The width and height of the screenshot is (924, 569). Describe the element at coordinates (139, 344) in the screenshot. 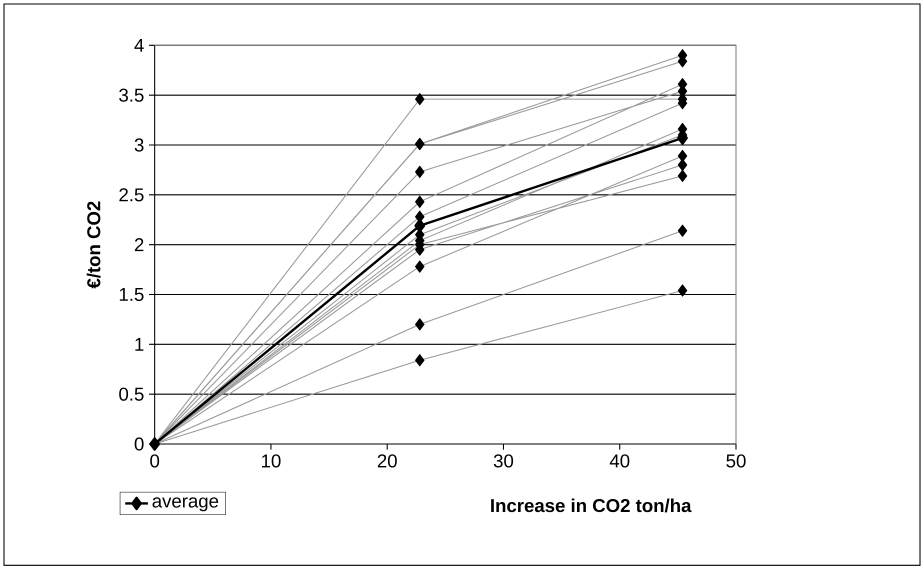

I see `y-tick-label: 1` at that location.